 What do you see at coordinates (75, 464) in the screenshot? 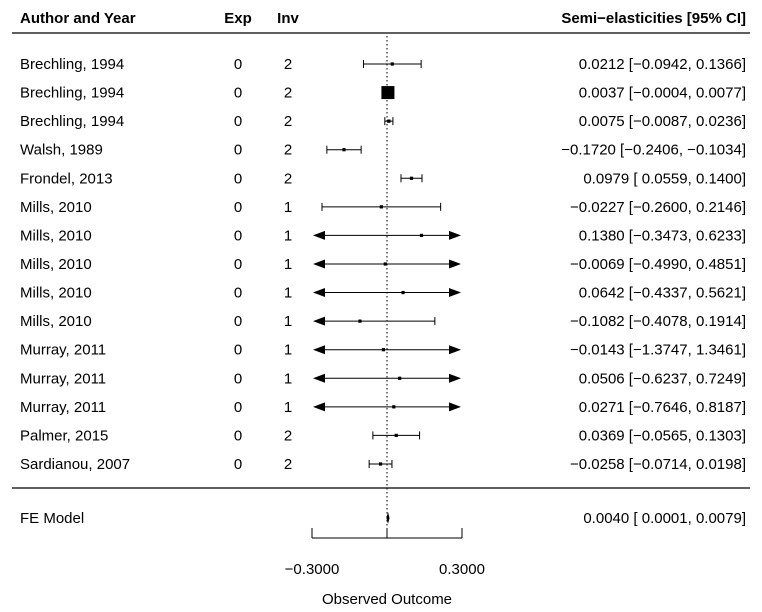
I see `study-label: Sardianou, 2007` at bounding box center [75, 464].